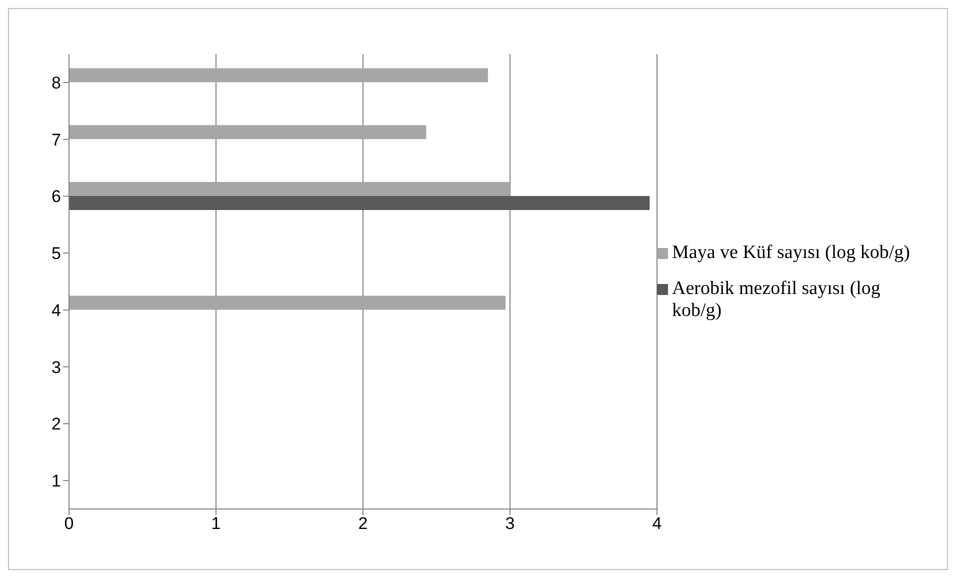 This screenshot has height=581, width=958. Describe the element at coordinates (791, 253) in the screenshot. I see `legend-label: Maya ve Küf sayısı (log kob/g)` at that location.